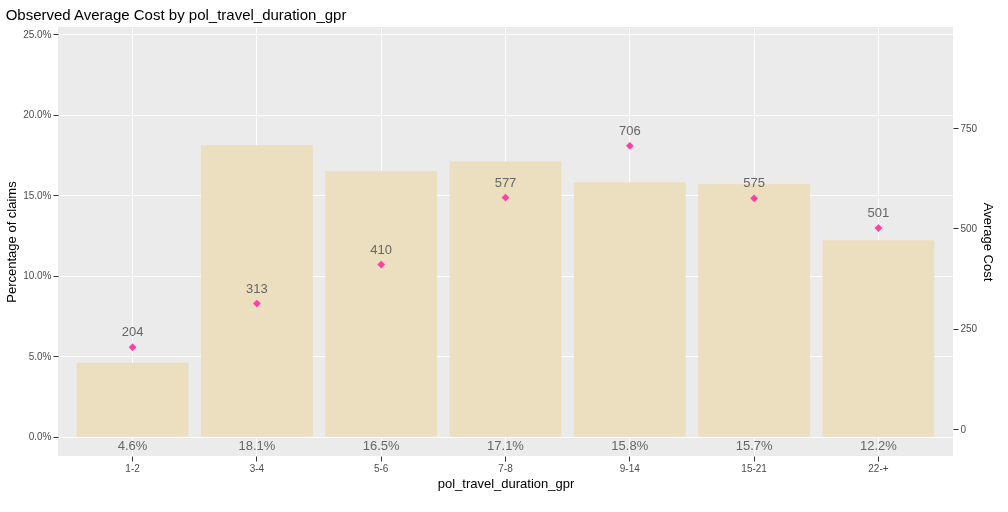  Describe the element at coordinates (878, 213) in the screenshot. I see `data-label: 501` at that location.